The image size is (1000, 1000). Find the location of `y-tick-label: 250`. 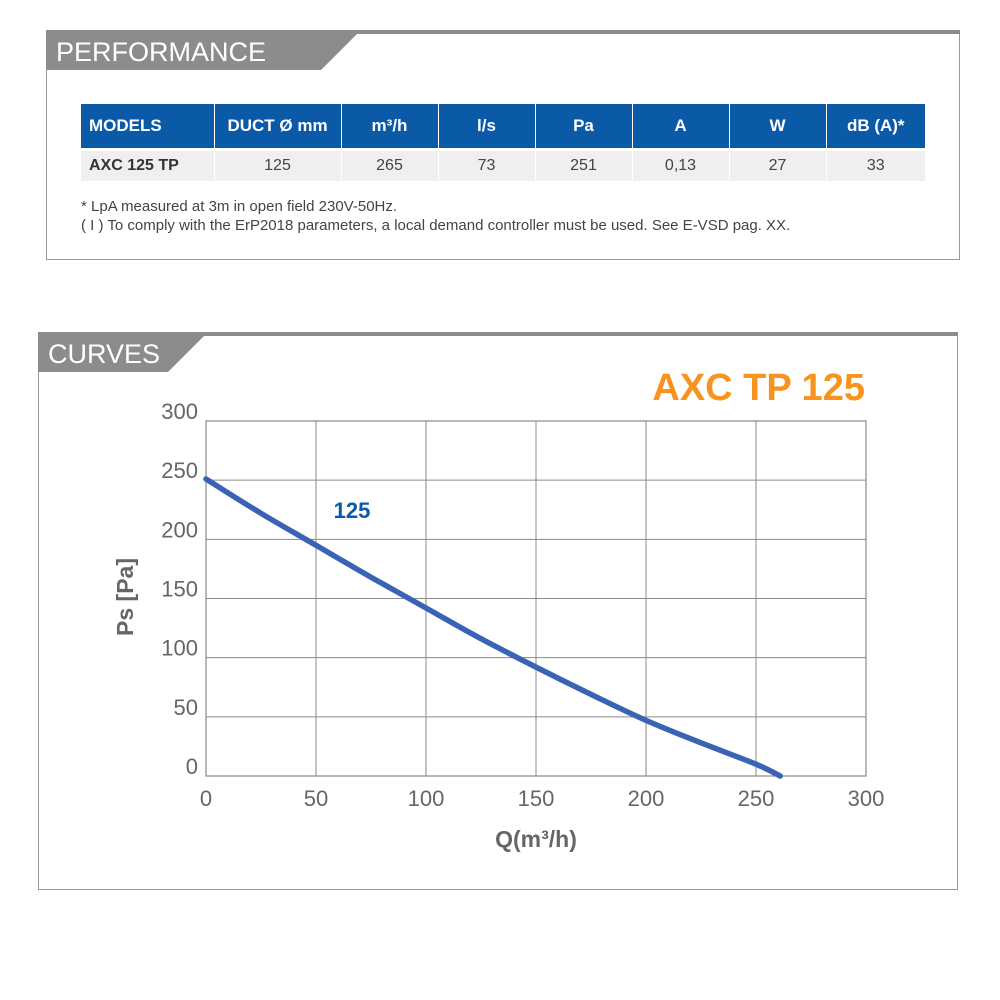

y-tick-label: 250 is located at coordinates (179, 470).